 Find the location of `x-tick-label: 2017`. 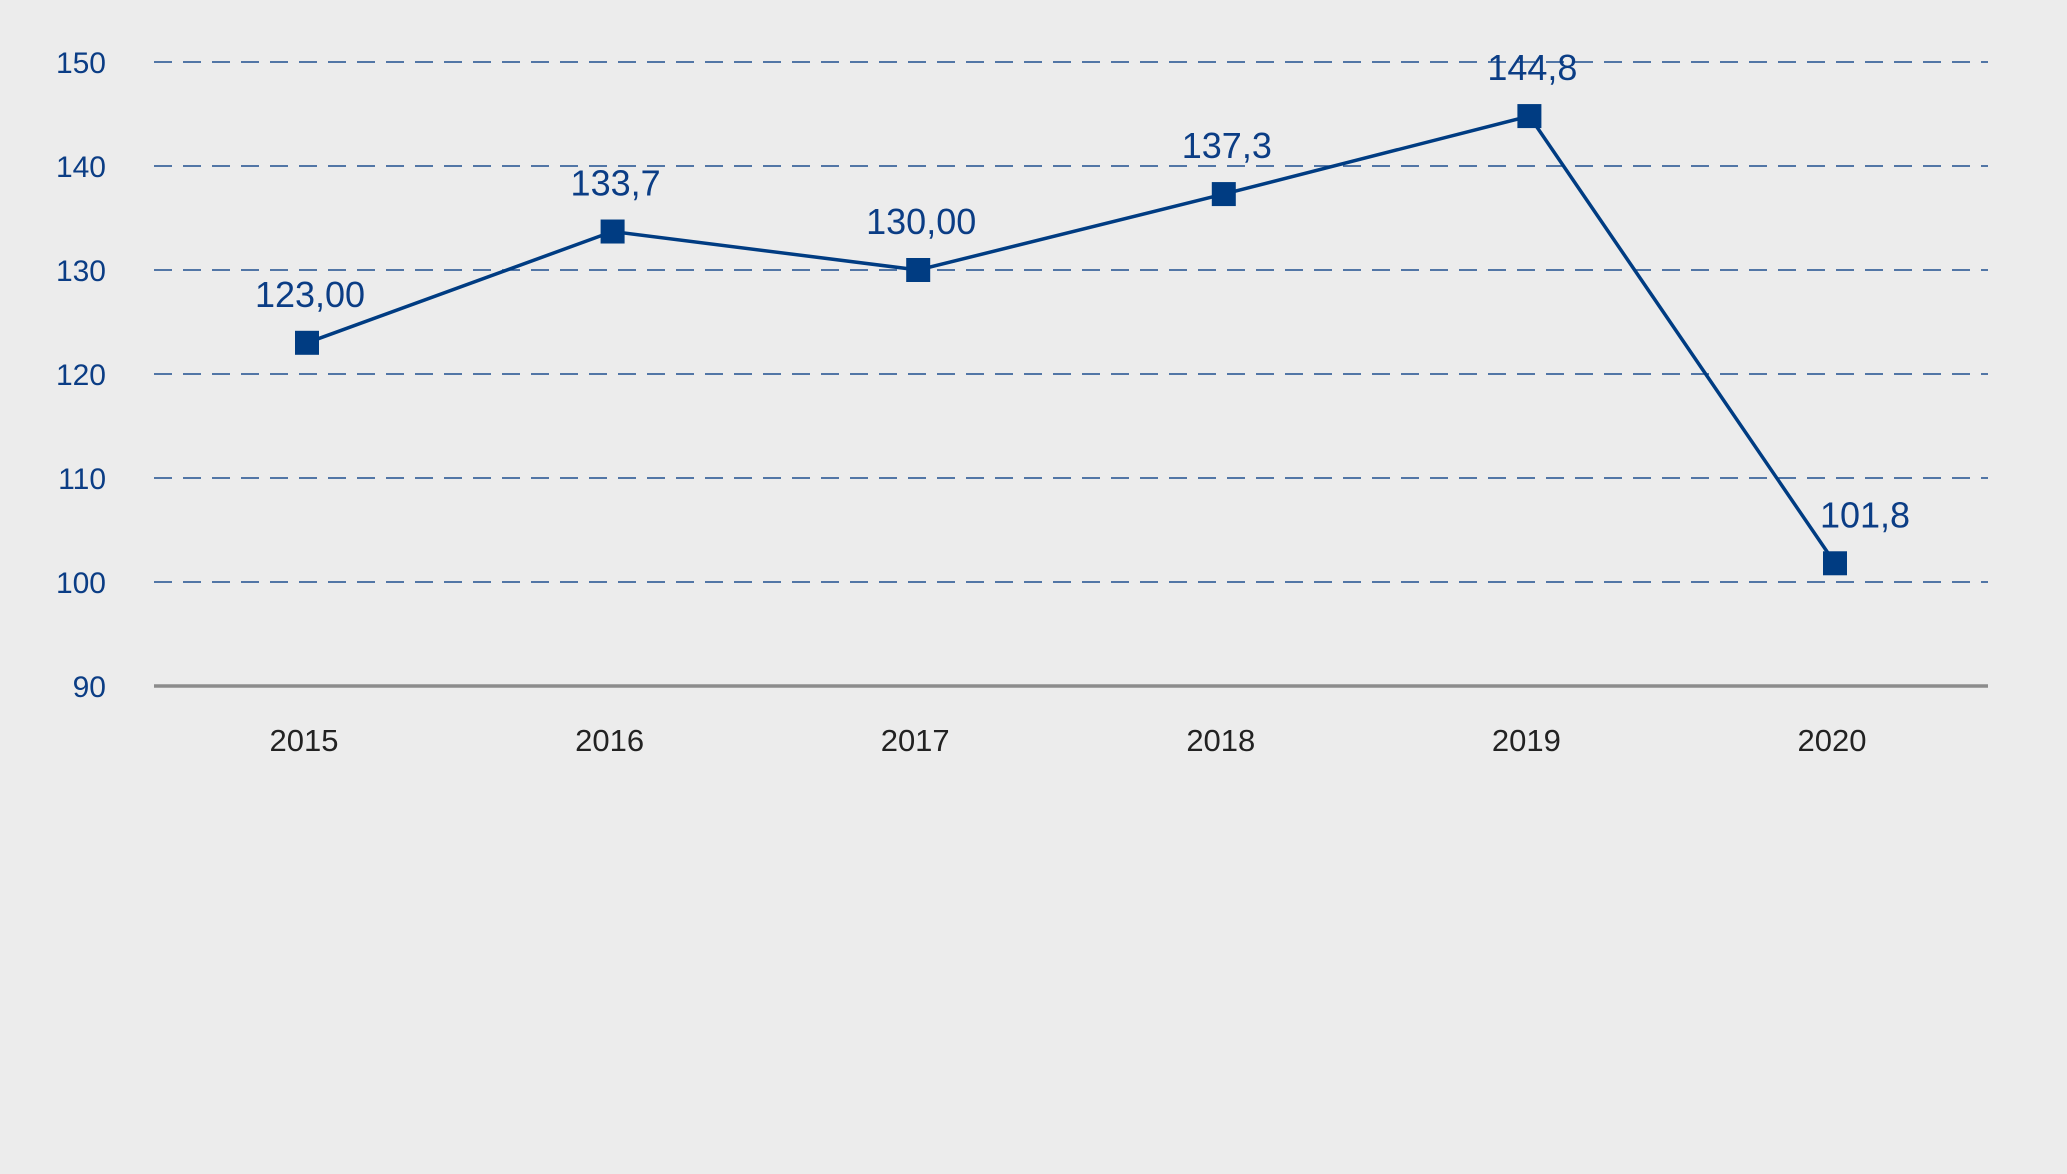

x-tick-label: 2017 is located at coordinates (915, 740).